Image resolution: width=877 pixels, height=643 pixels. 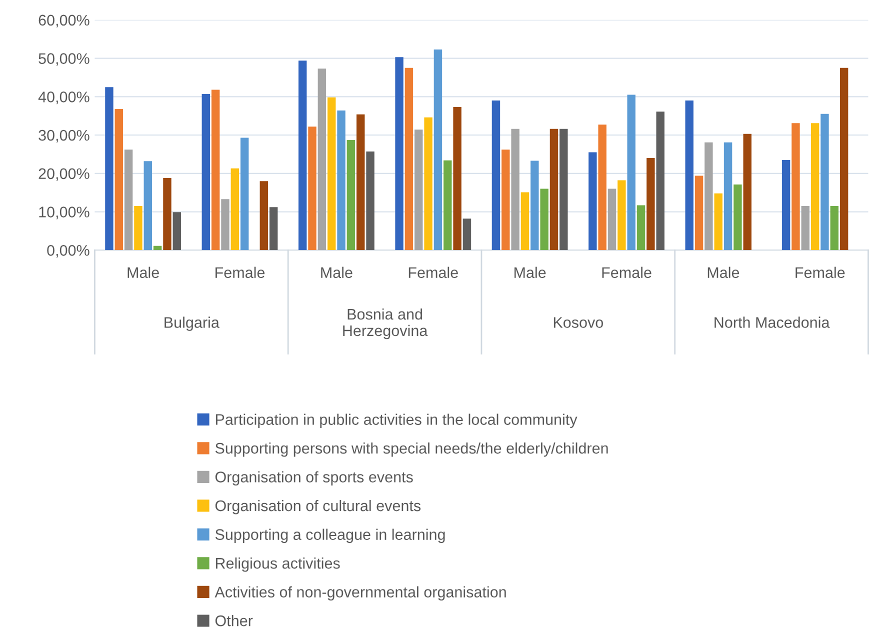 I want to click on y-tick-label: 10,00%, so click(x=64, y=213).